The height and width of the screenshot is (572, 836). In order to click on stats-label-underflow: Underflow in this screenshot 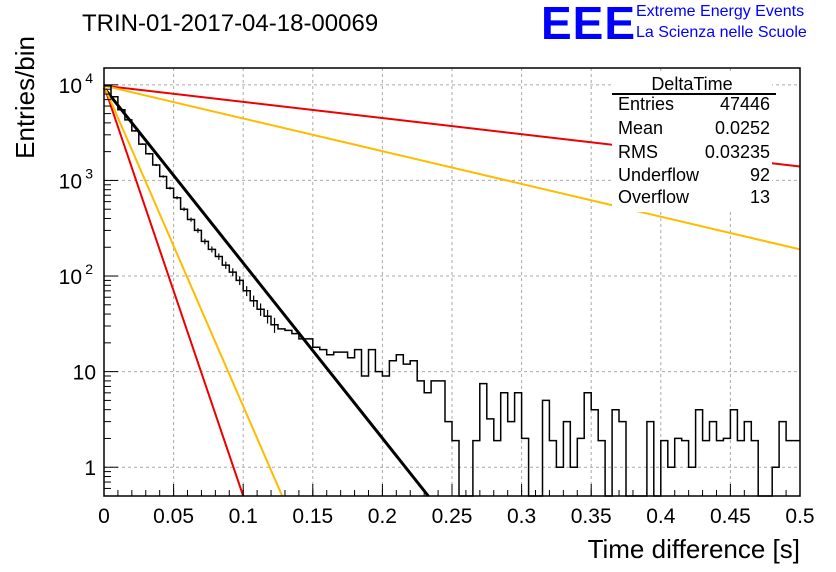, I will do `click(659, 175)`.